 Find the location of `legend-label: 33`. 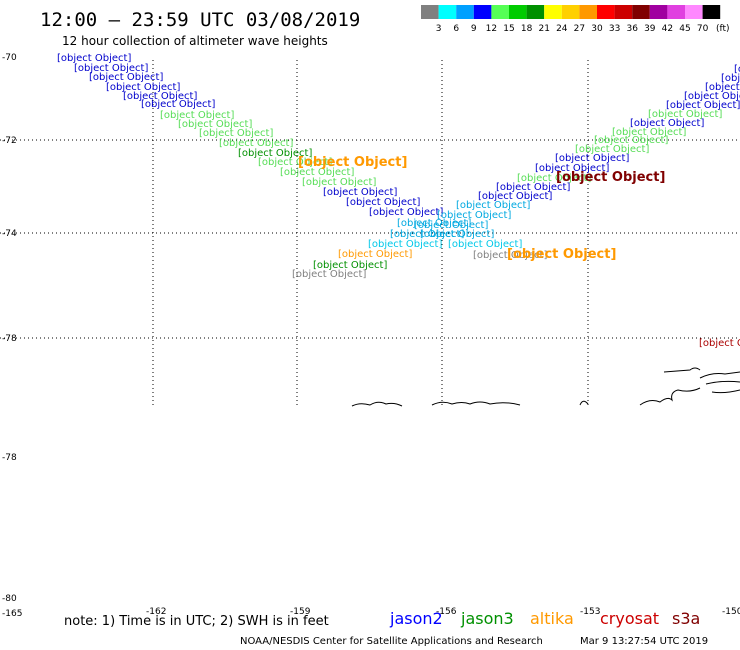

legend-label: 33 is located at coordinates (614, 29).